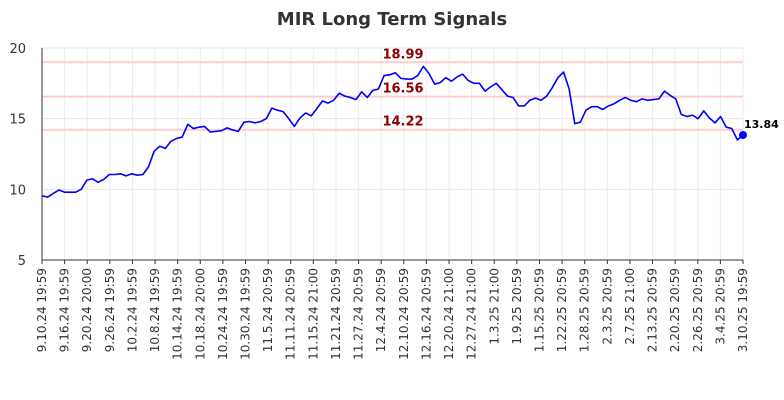 Image resolution: width=784 pixels, height=400 pixels. Describe the element at coordinates (402, 54) in the screenshot. I see `reference-label: 18.99` at that location.